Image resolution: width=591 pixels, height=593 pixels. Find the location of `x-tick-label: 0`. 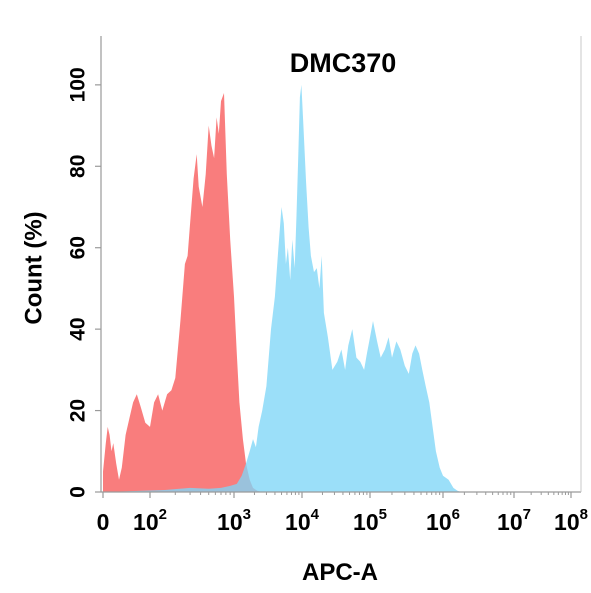

x-tick-label: 0 is located at coordinates (103, 522).